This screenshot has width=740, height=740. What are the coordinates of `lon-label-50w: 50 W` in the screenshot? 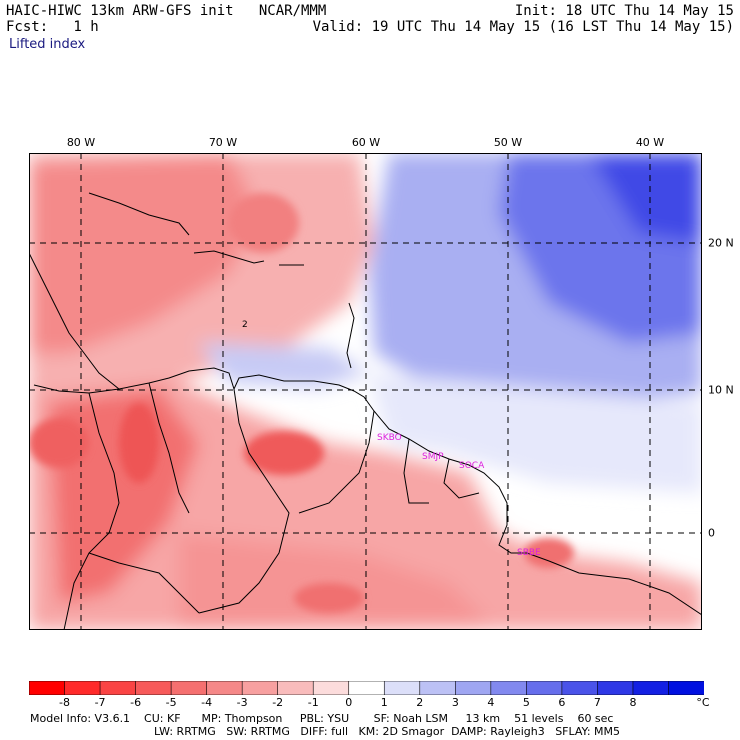 It's located at (508, 142).